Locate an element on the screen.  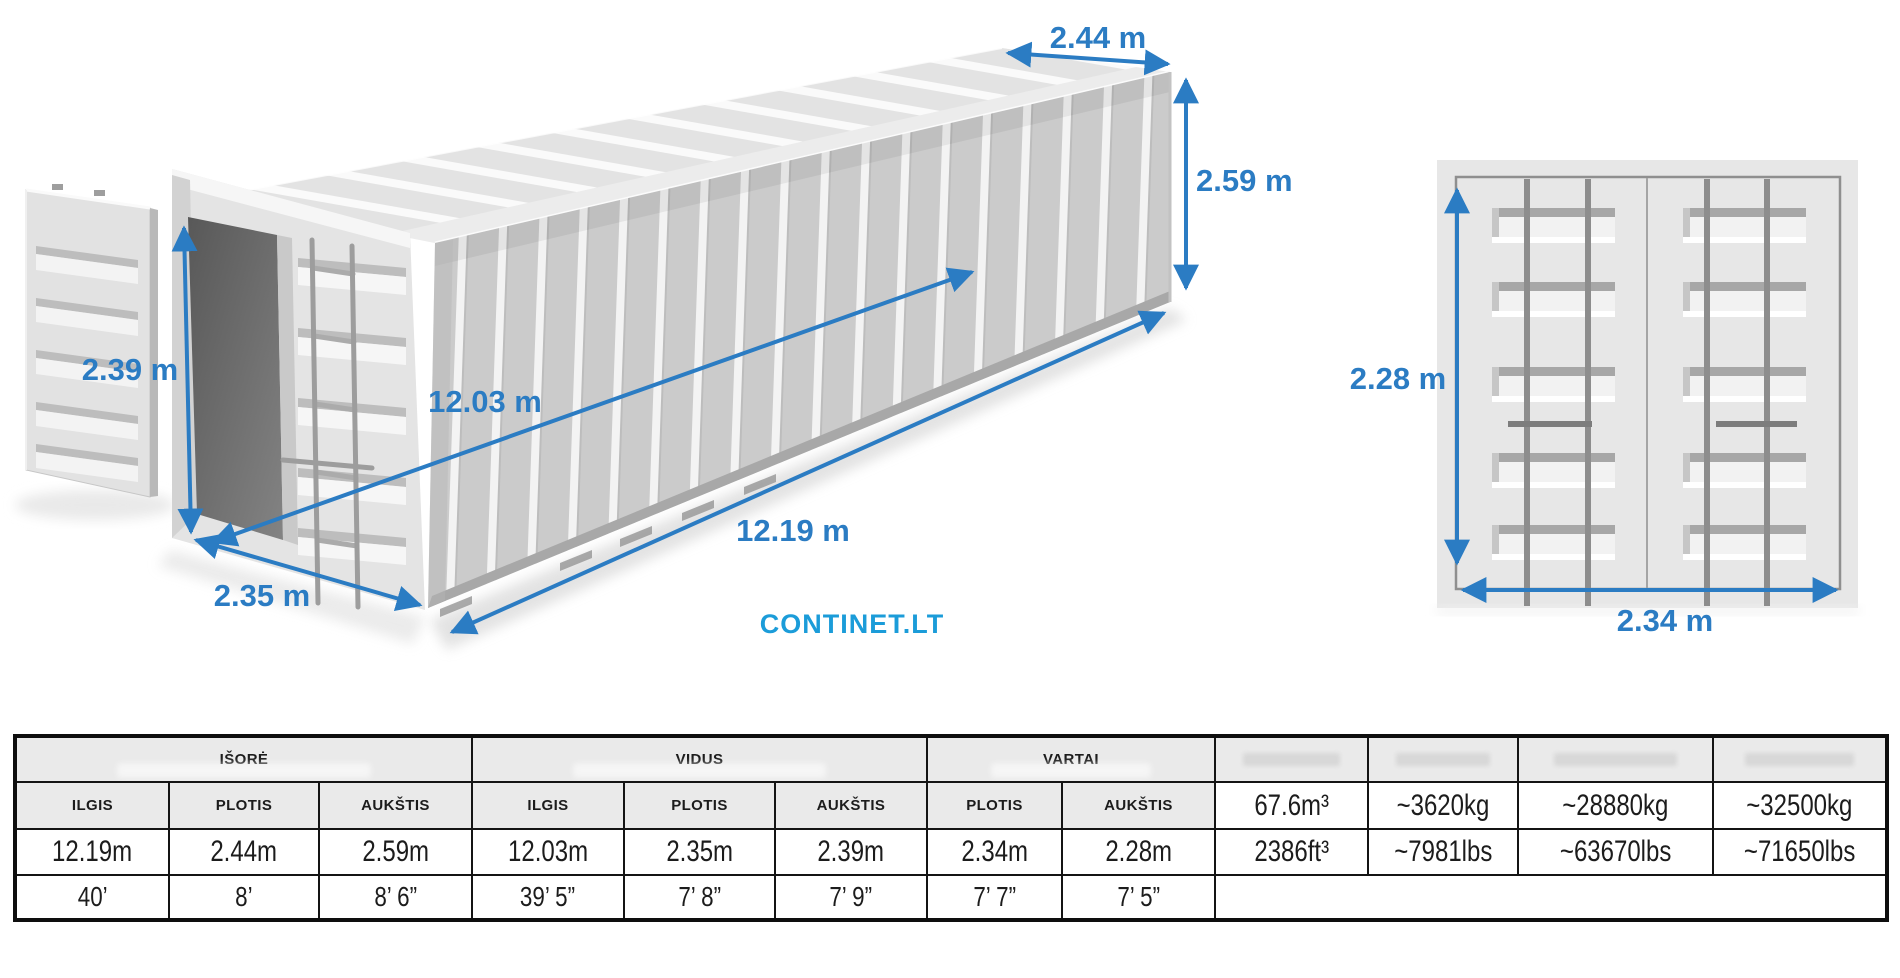
front-top-rail is located at coordinates (291, 208).